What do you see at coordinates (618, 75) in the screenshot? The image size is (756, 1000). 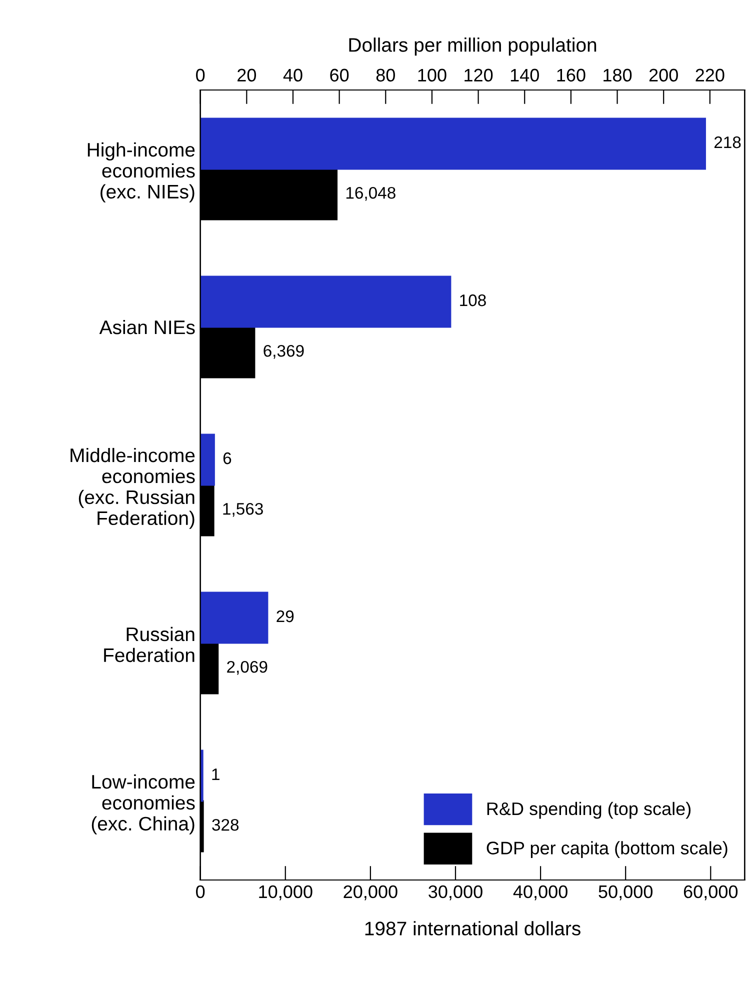 I see `x2-tick-label: 180` at bounding box center [618, 75].